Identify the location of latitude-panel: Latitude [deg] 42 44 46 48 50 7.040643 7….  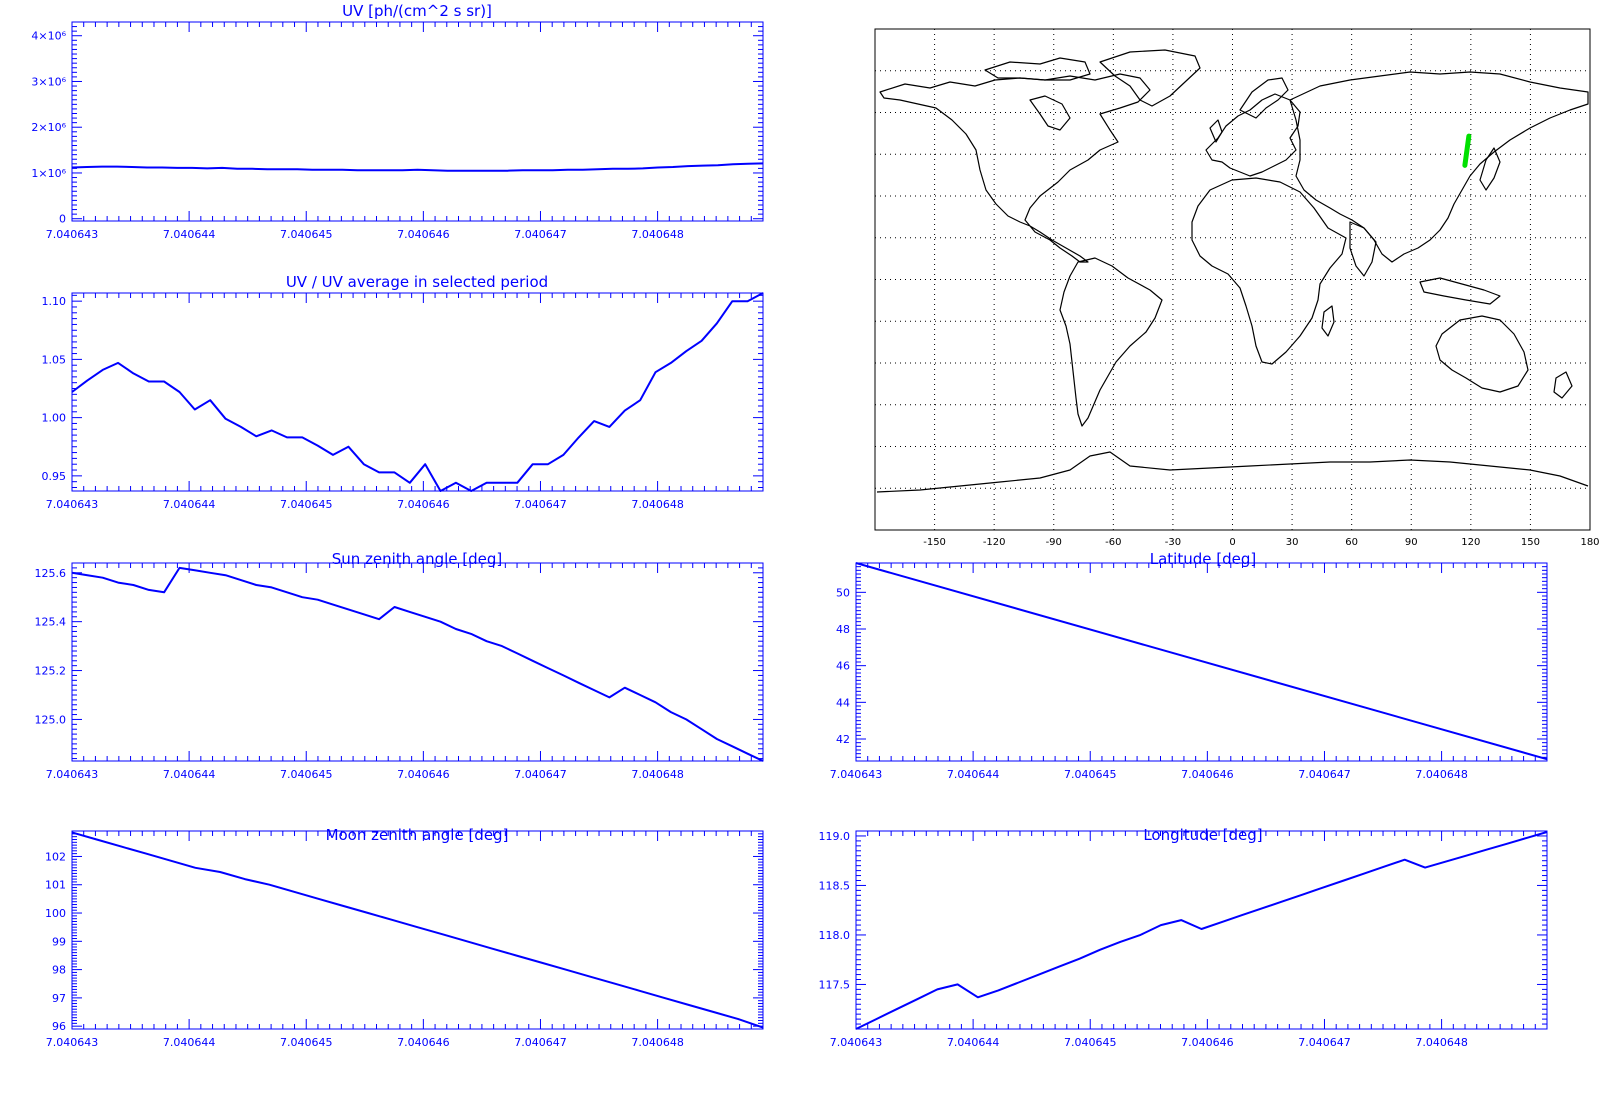
(1189, 665).